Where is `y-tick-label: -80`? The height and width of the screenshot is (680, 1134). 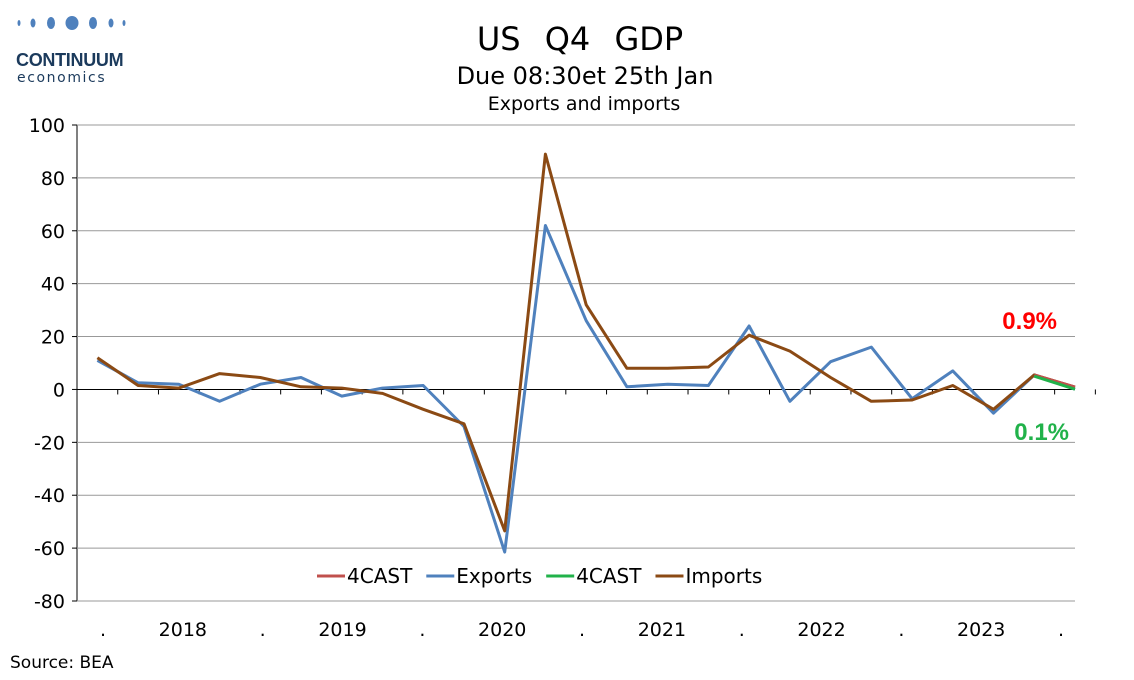 y-tick-label: -80 is located at coordinates (49, 602).